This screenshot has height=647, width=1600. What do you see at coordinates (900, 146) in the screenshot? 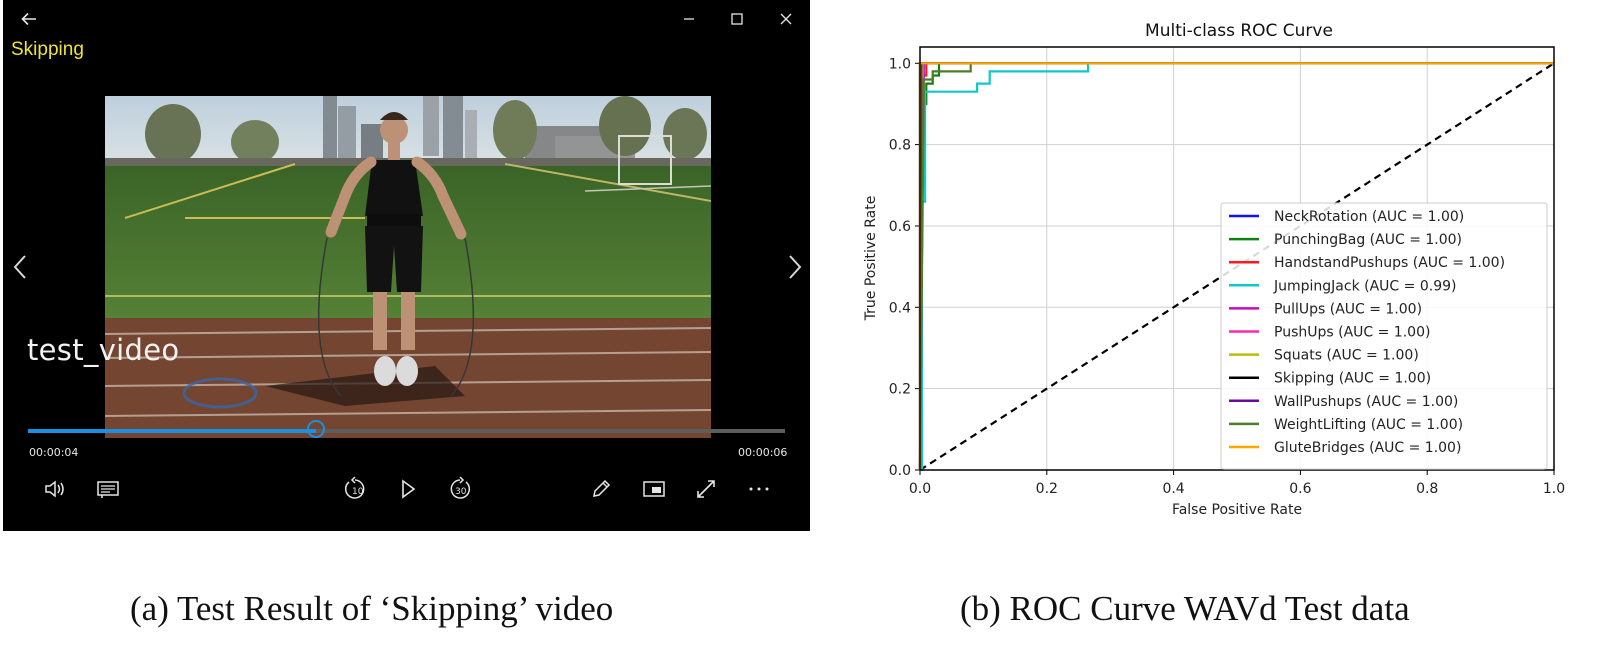
I see `y-tick-label: 0.8` at bounding box center [900, 146].